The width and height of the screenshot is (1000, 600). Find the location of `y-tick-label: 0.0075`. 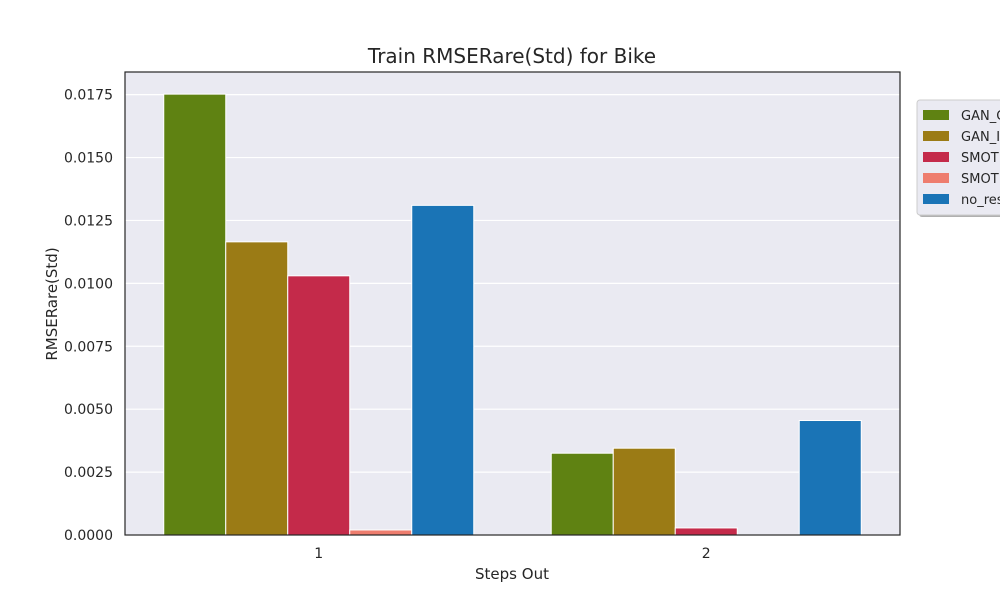

y-tick-label: 0.0075 is located at coordinates (88, 347).